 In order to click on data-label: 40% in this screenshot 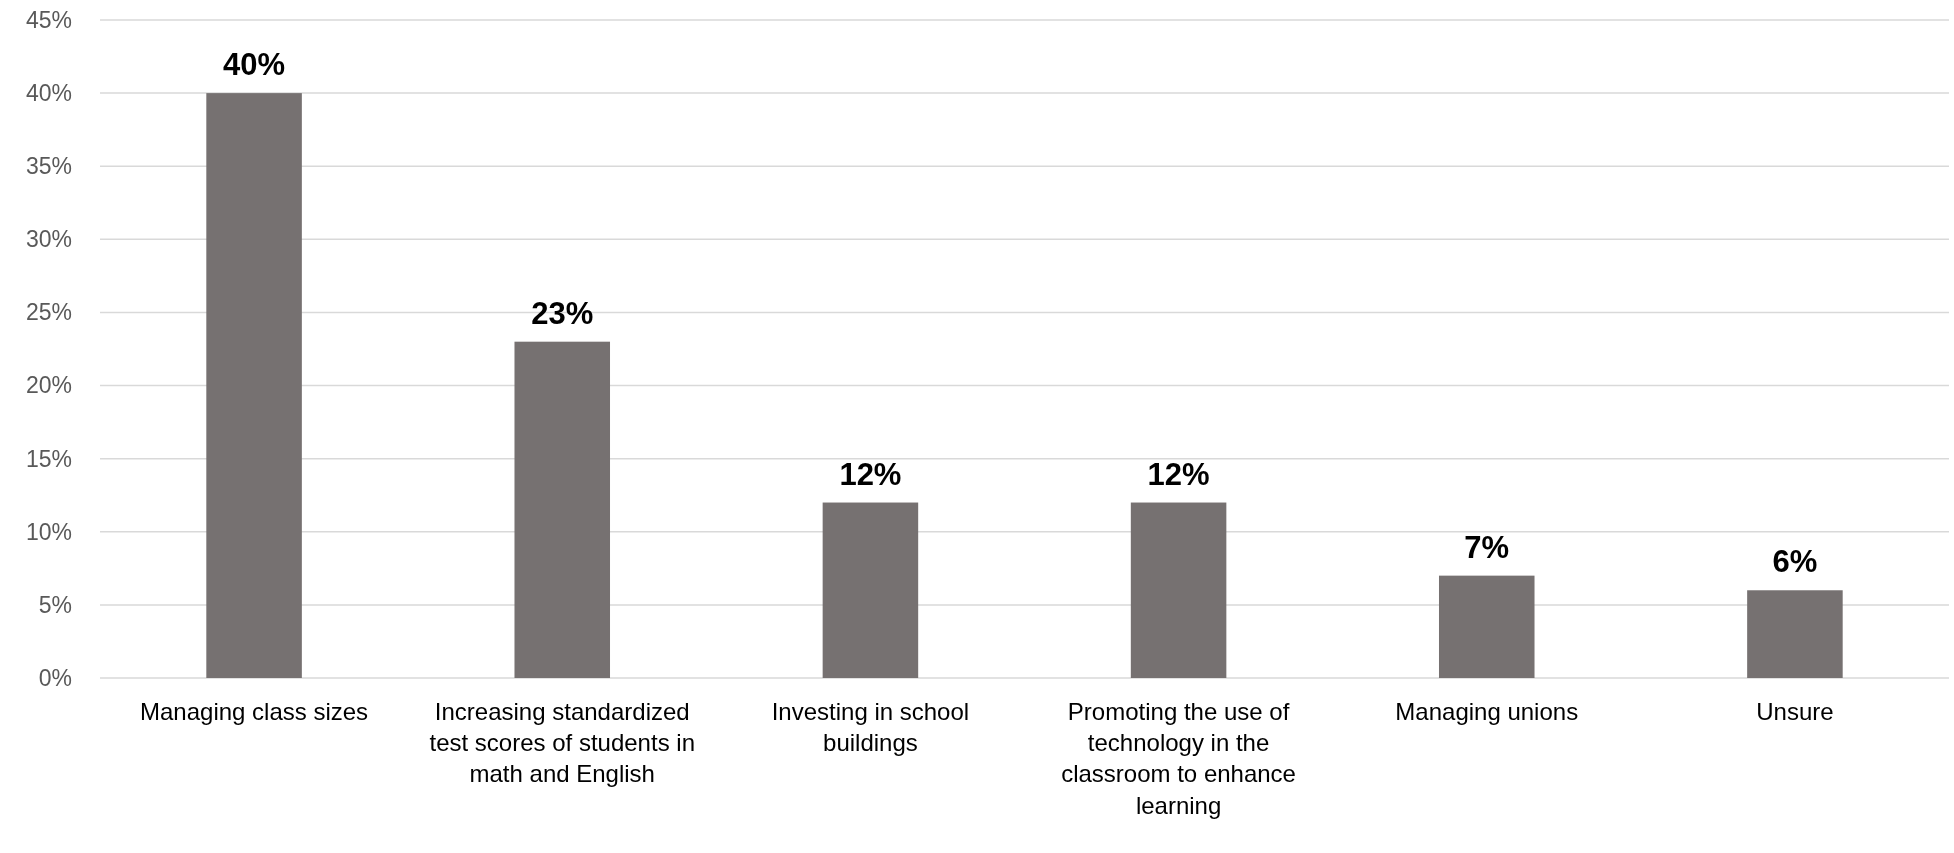, I will do `click(254, 65)`.